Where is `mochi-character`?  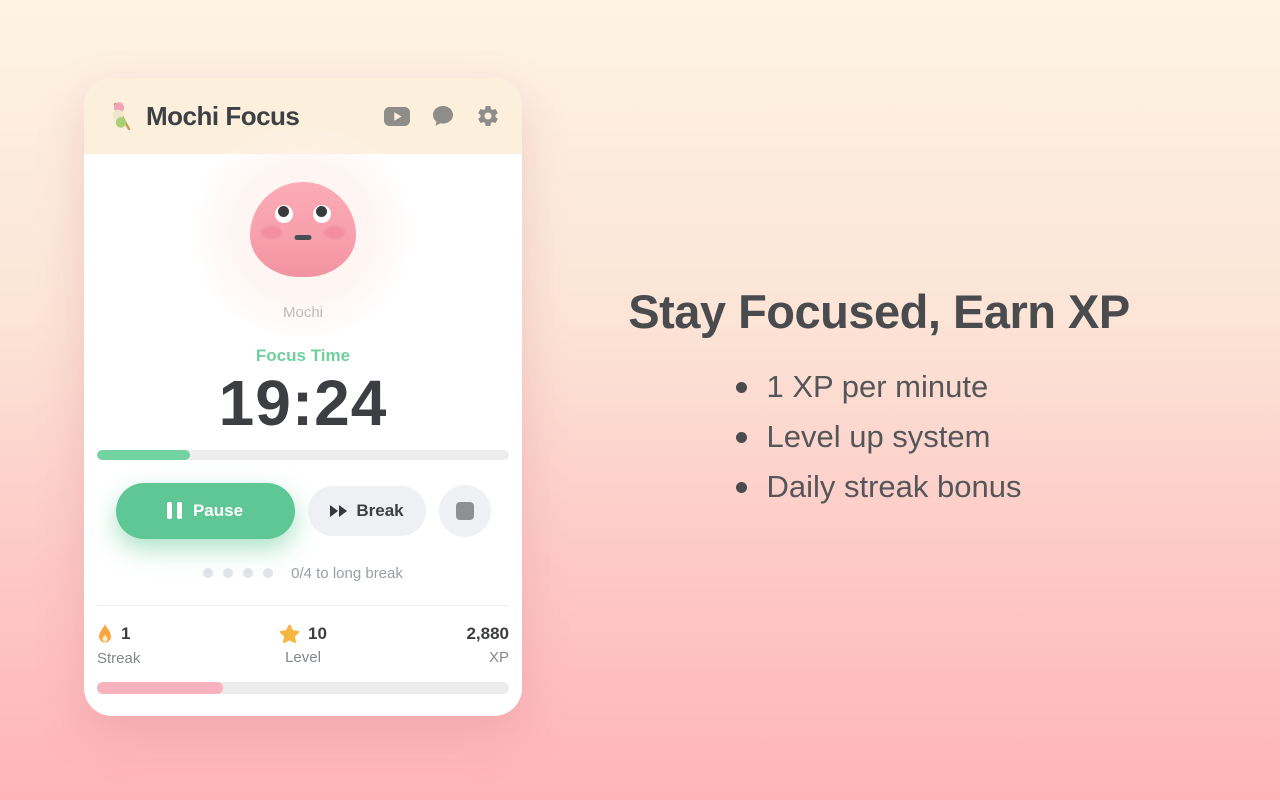 mochi-character is located at coordinates (303, 232).